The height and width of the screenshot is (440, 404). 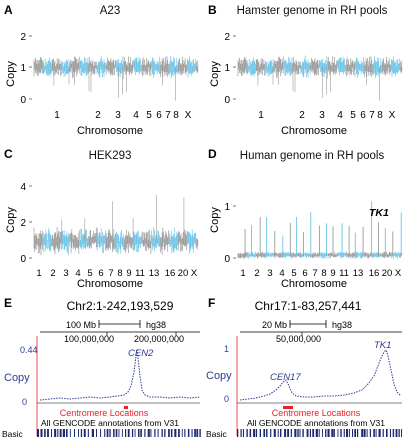 What do you see at coordinates (81, 325) in the screenshot?
I see `panel-e-scale: 100 Mb` at bounding box center [81, 325].